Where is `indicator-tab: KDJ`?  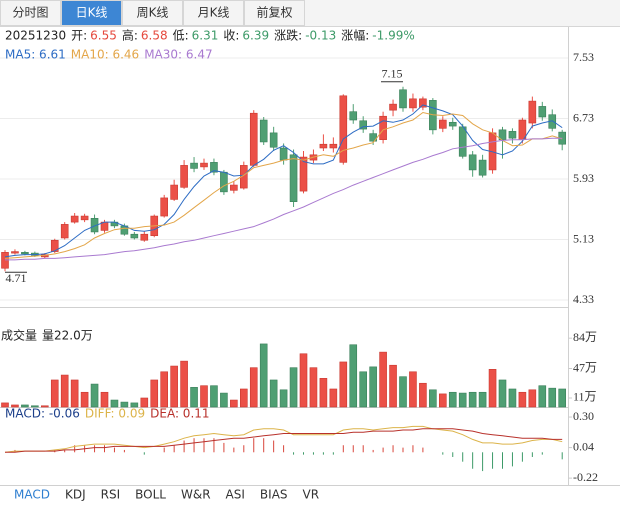
indicator-tab: KDJ is located at coordinates (75, 495).